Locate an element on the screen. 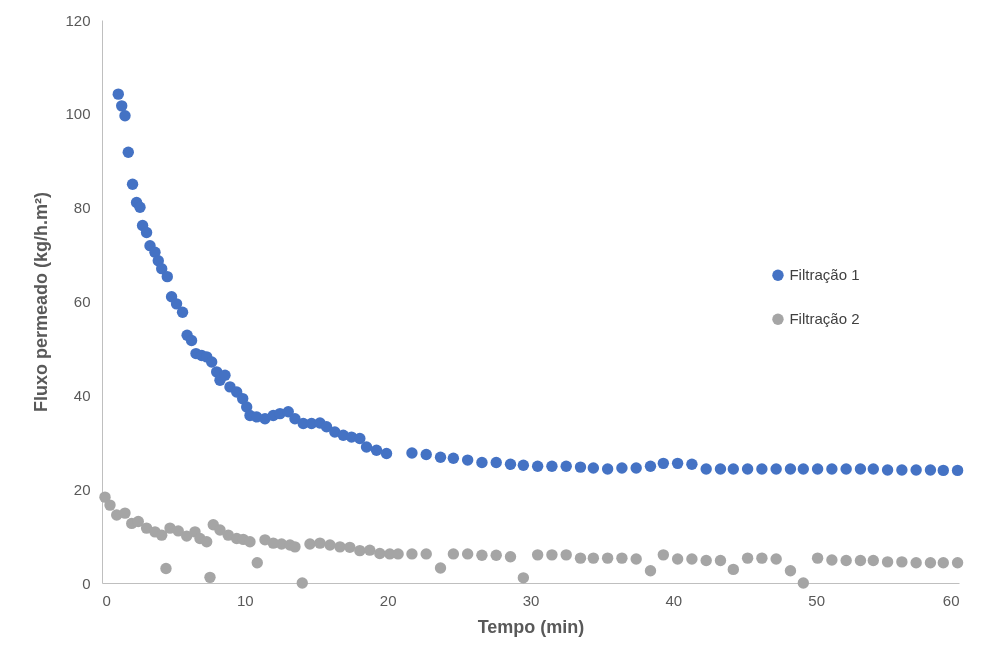  y-tick-label: 120 is located at coordinates (78, 20).